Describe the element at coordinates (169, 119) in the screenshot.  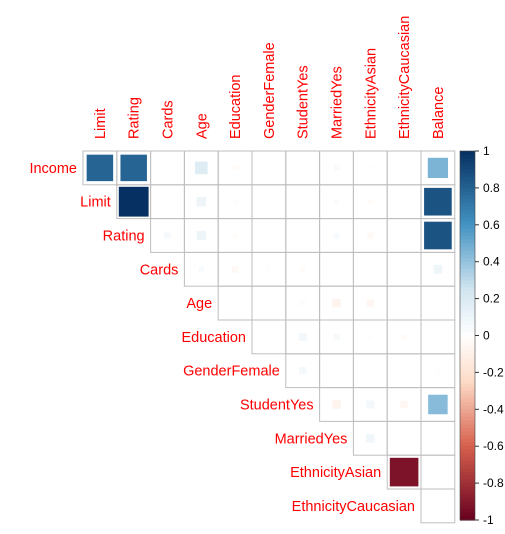
I see `column-label: Cards` at that location.